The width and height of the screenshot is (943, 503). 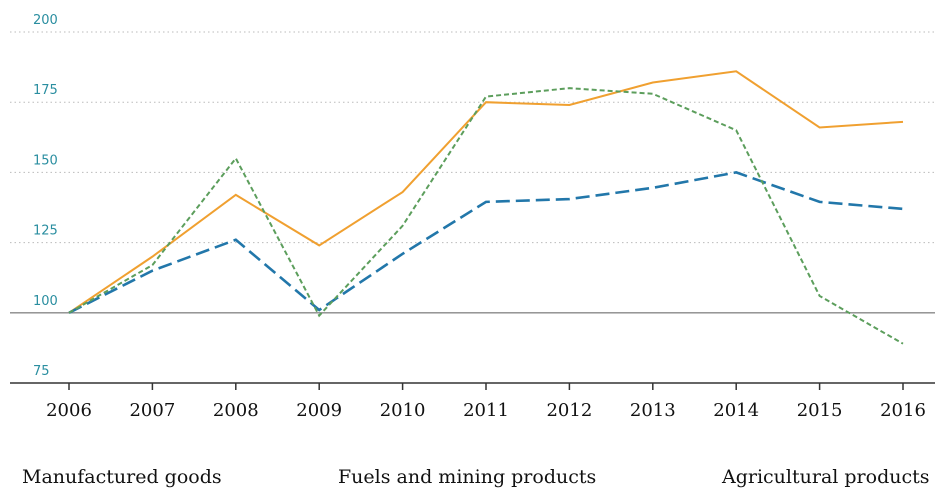 I want to click on x-tick-label: 2016, so click(x=903, y=410).